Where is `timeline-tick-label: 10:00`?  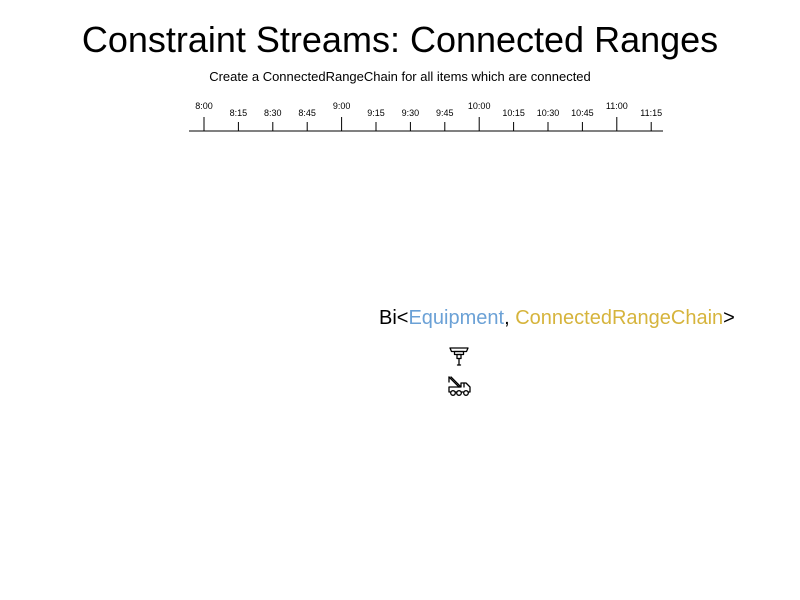 timeline-tick-label: 10:00 is located at coordinates (479, 106).